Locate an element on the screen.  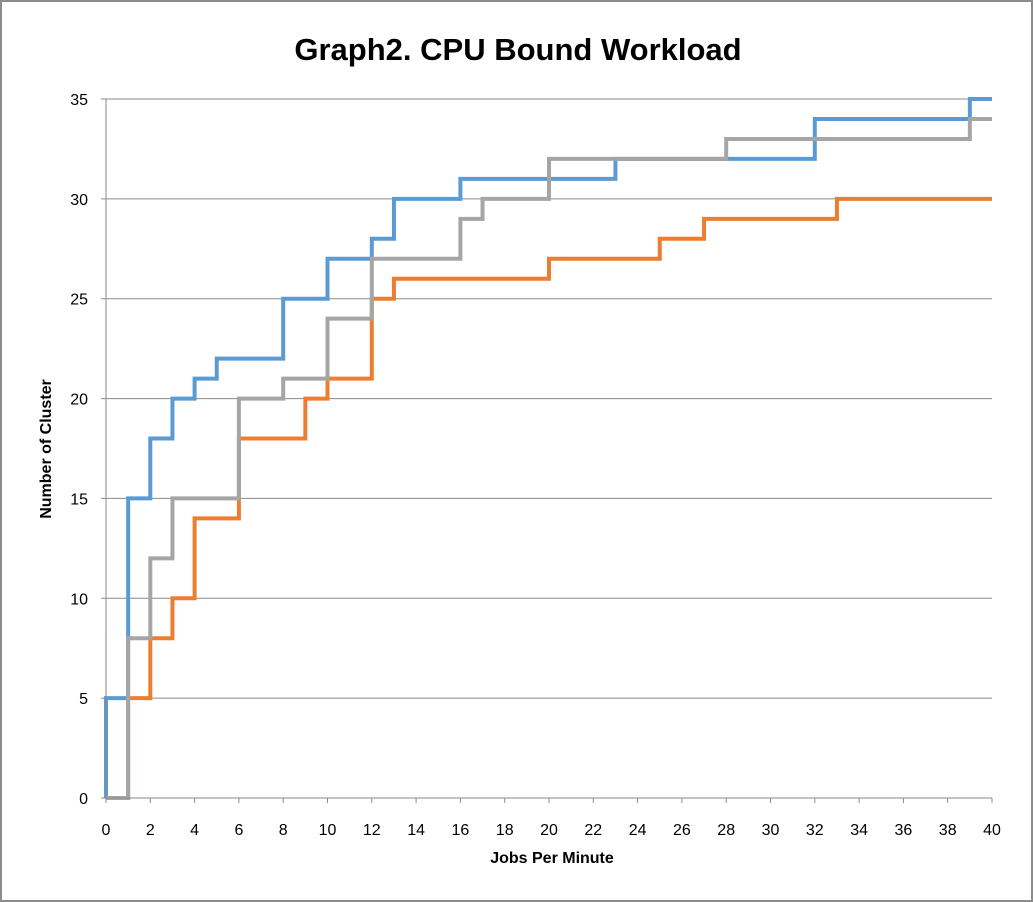
y-tick-label: 10 is located at coordinates (79, 599).